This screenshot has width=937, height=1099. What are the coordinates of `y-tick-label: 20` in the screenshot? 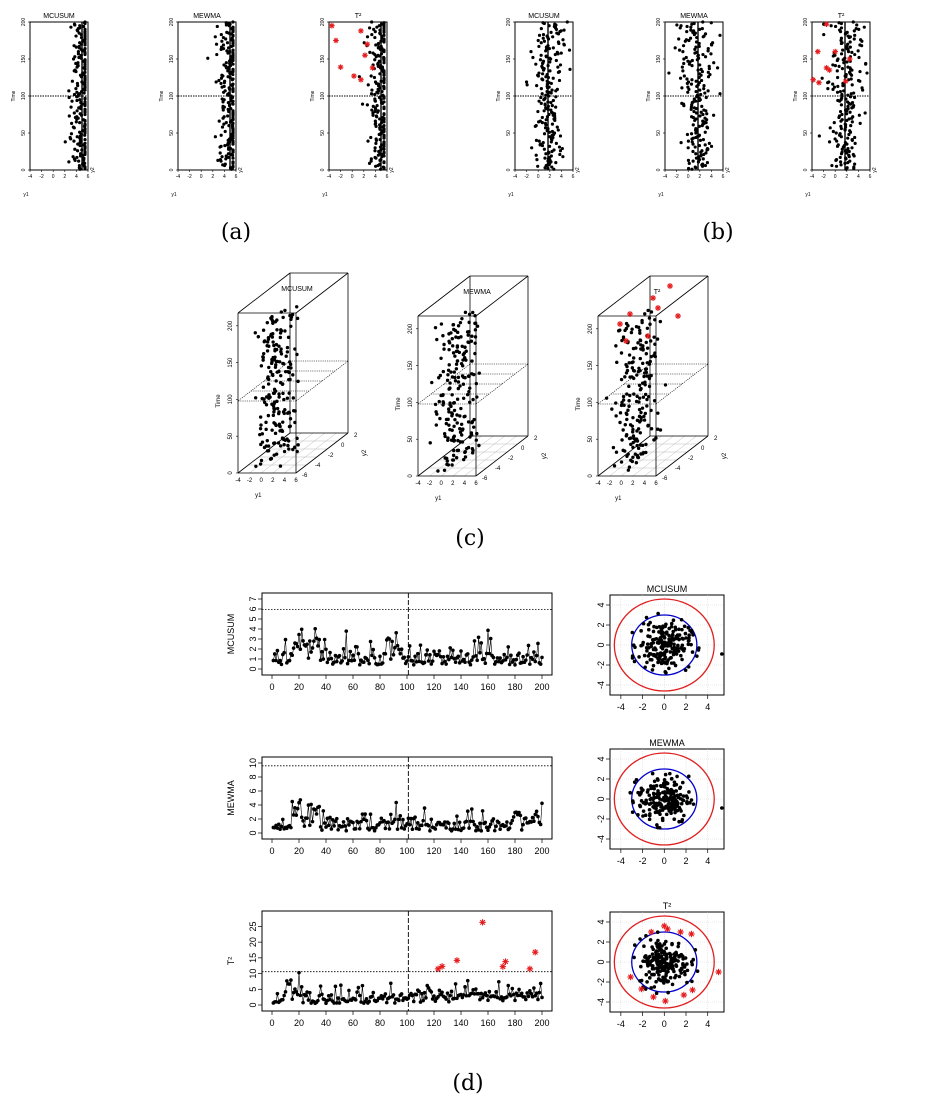 It's located at (253, 942).